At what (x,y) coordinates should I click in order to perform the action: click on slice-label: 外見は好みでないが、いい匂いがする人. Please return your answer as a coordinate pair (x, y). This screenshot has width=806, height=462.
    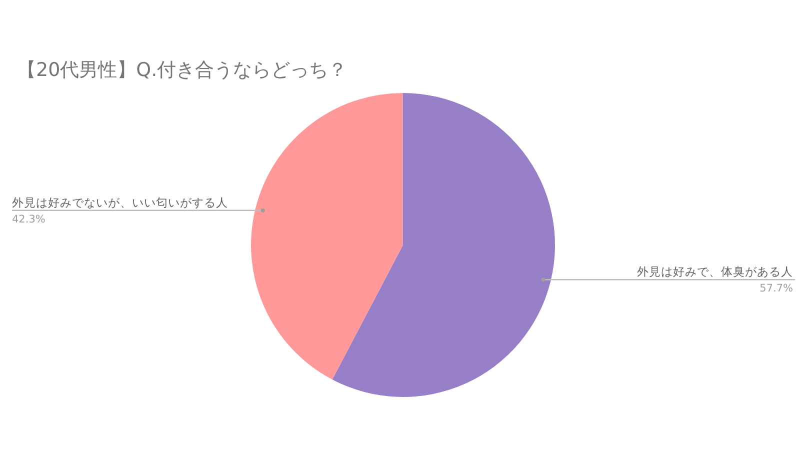
    Looking at the image, I should click on (120, 202).